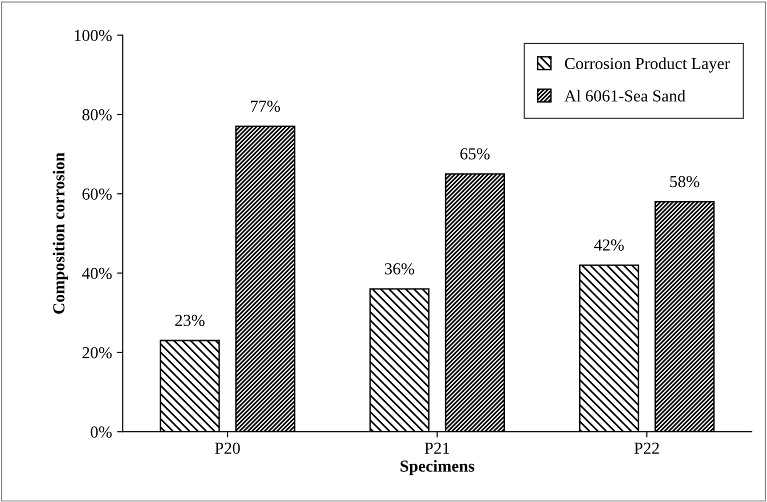 The width and height of the screenshot is (767, 502). What do you see at coordinates (101, 432) in the screenshot?
I see `y-tick-label: 0%` at bounding box center [101, 432].